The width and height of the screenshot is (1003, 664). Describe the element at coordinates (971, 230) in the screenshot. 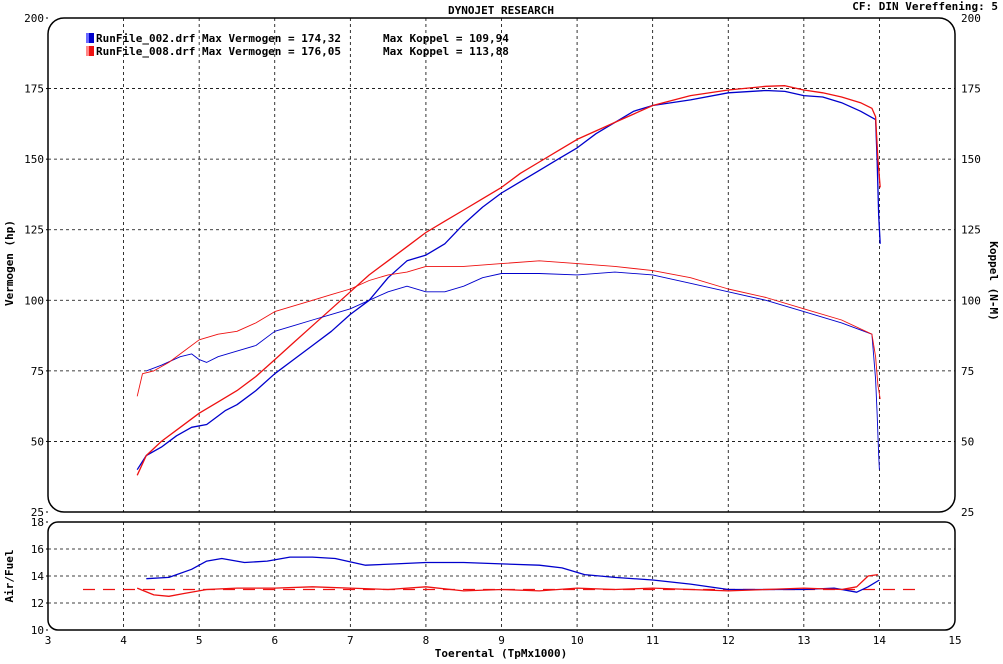

I see `main-ytick-label-right: 125` at that location.